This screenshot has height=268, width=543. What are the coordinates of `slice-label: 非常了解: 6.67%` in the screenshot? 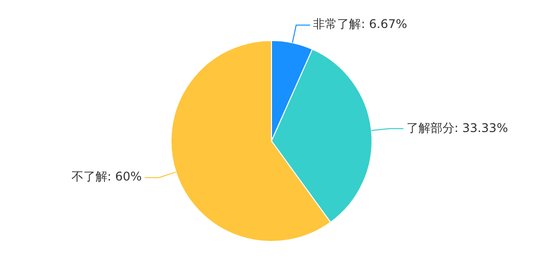 It's located at (360, 24).